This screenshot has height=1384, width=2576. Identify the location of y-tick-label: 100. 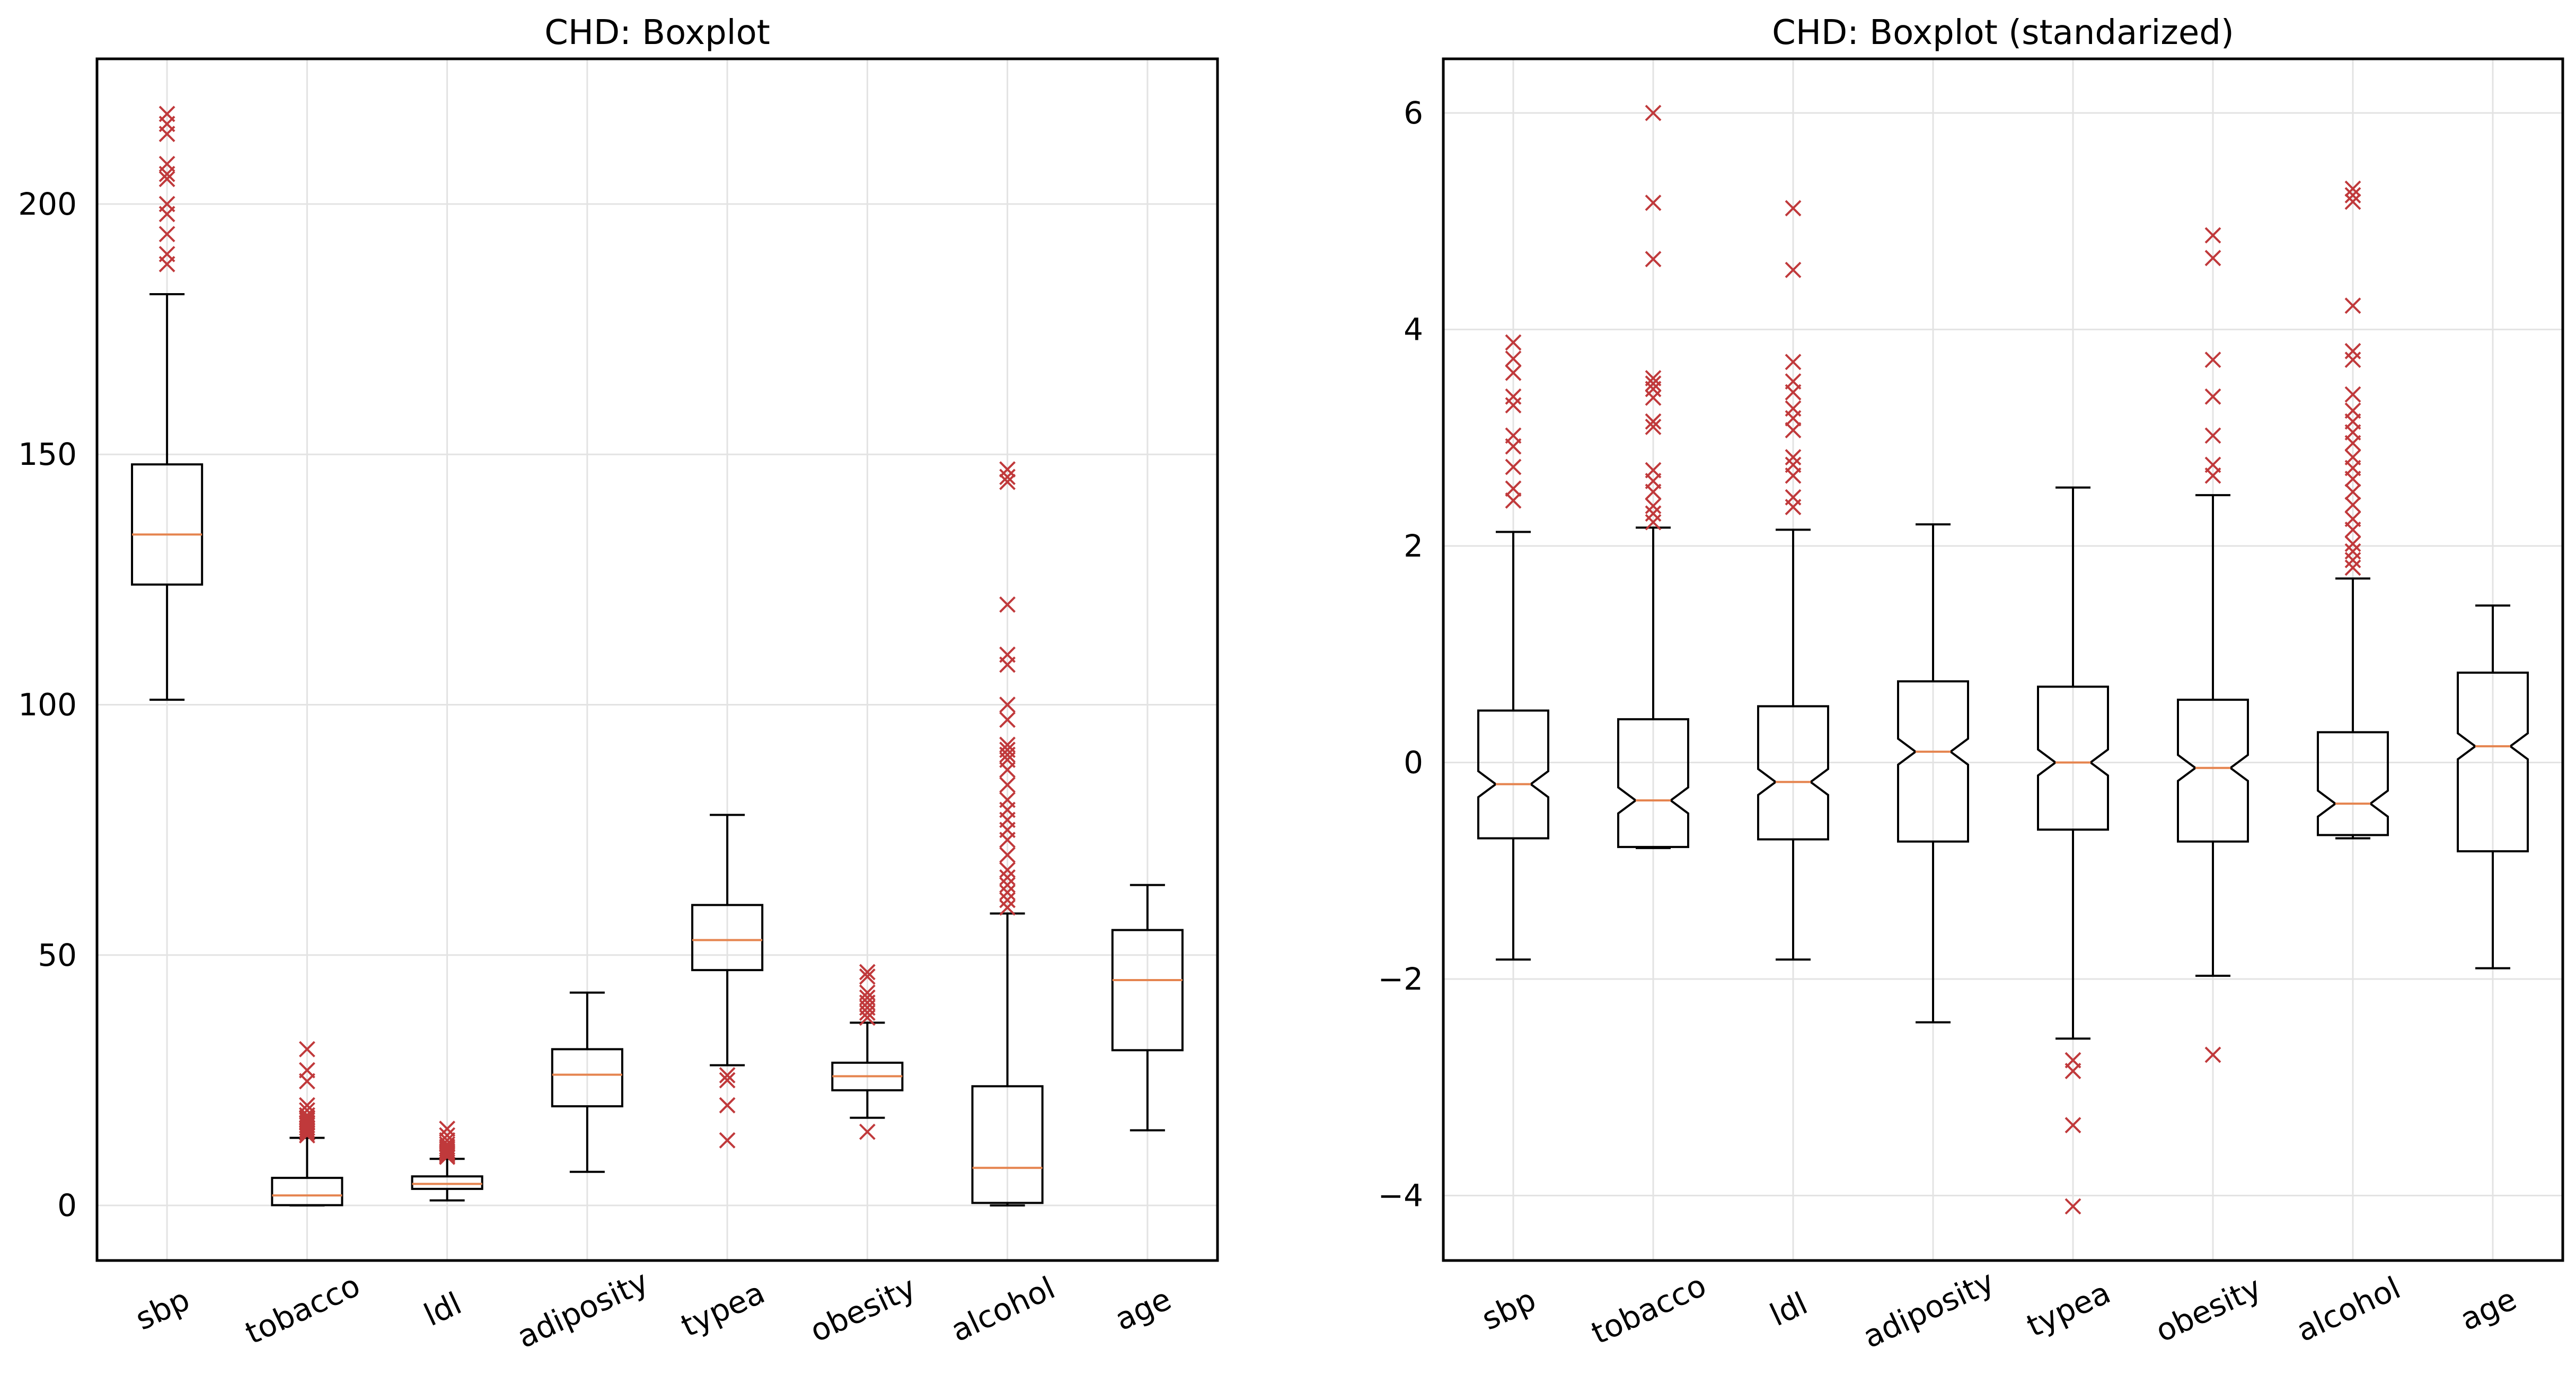
(47, 705).